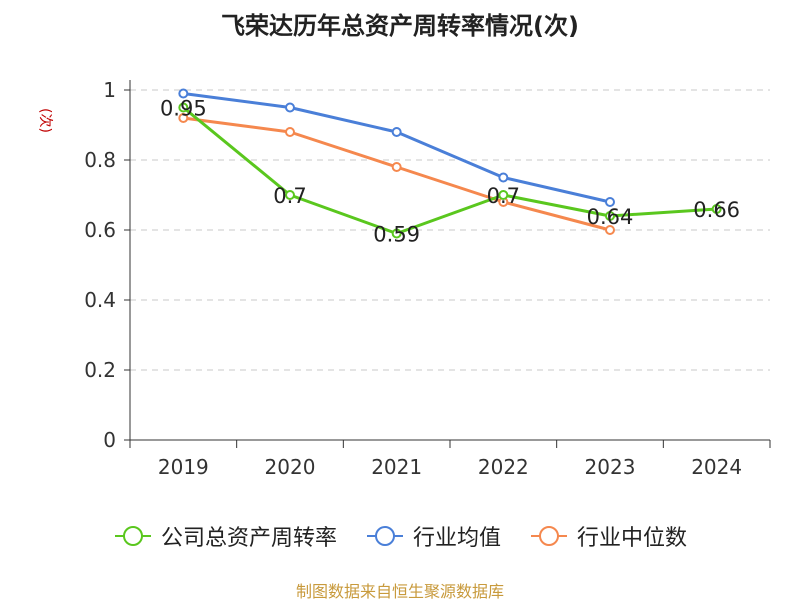 Image resolution: width=800 pixels, height=602 pixels. I want to click on x-tick-label: 2024, so click(716, 467).